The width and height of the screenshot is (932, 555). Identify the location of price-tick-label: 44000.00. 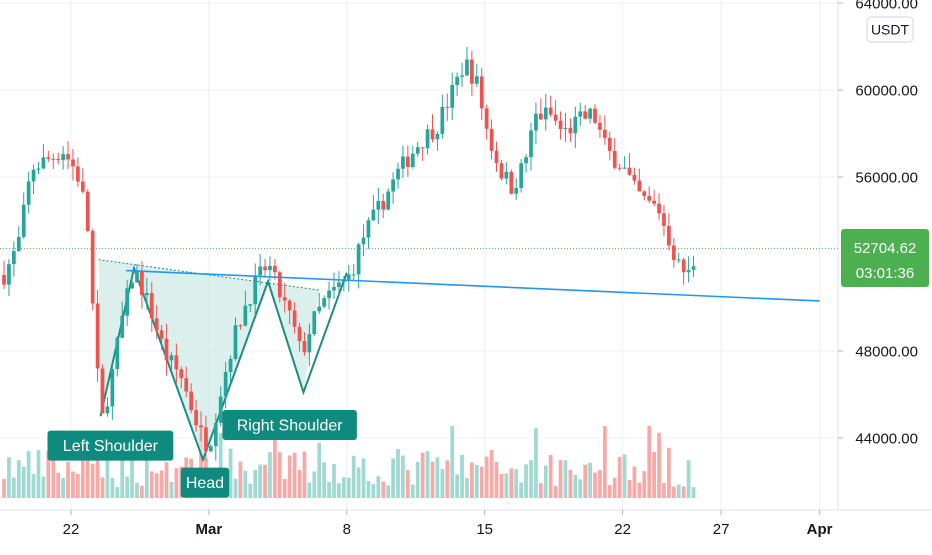
(886, 439).